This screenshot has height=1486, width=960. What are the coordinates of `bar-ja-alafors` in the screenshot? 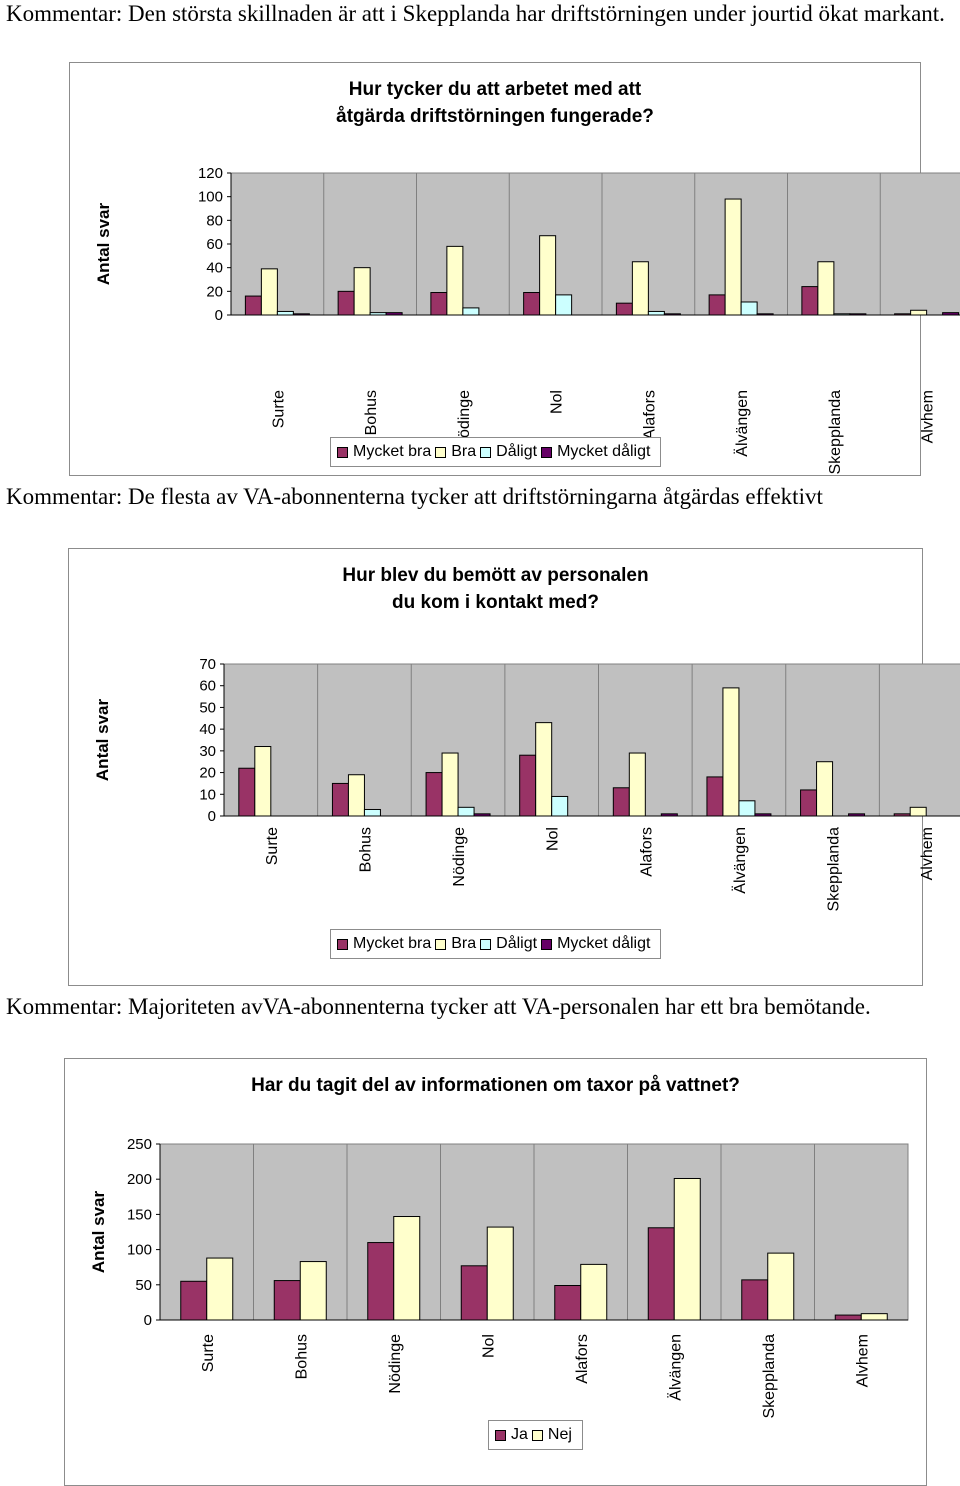 It's located at (568, 1303).